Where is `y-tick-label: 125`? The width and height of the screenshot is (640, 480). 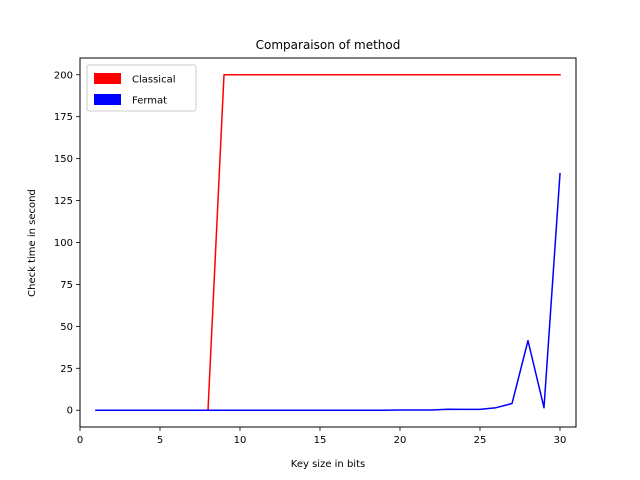 y-tick-label: 125 is located at coordinates (63, 201).